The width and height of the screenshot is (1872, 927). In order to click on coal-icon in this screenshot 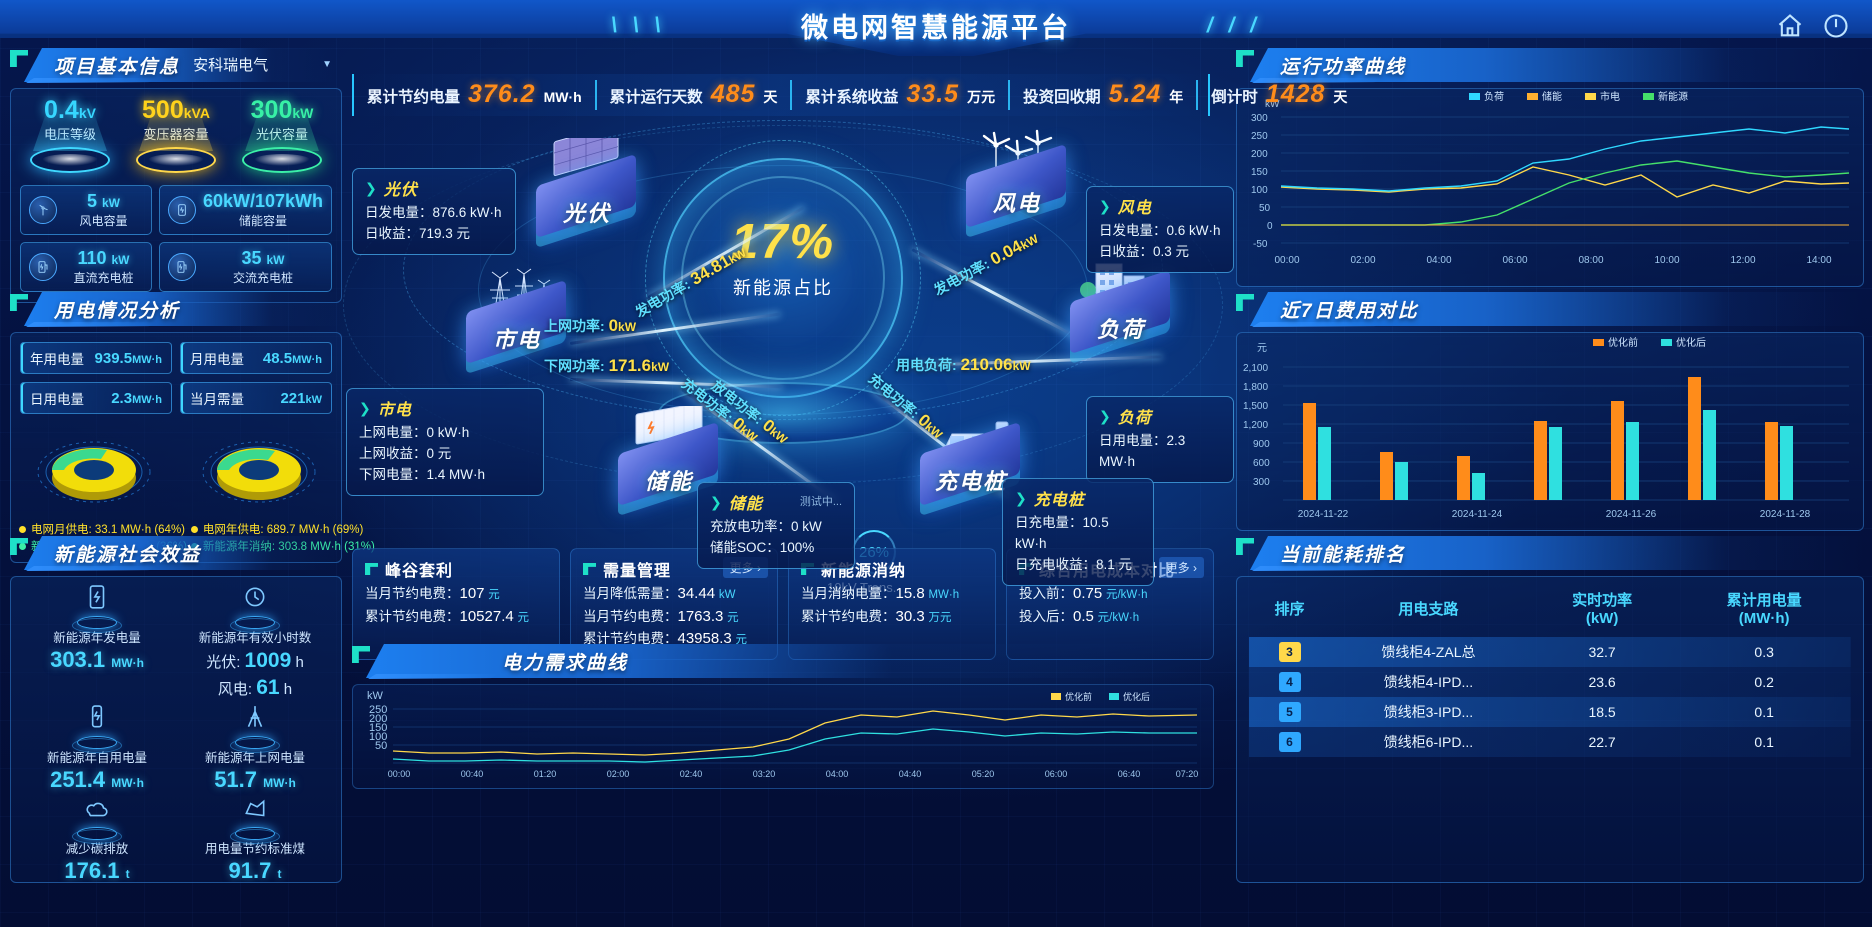, I will do `click(255, 819)`.